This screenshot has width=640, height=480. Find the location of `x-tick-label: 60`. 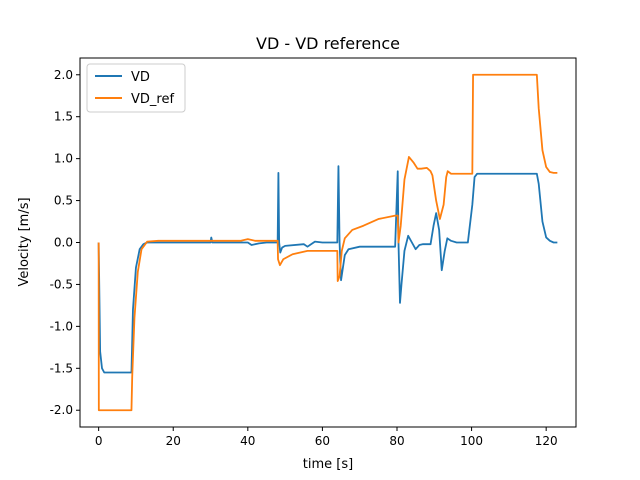

x-tick-label: 60 is located at coordinates (322, 441).